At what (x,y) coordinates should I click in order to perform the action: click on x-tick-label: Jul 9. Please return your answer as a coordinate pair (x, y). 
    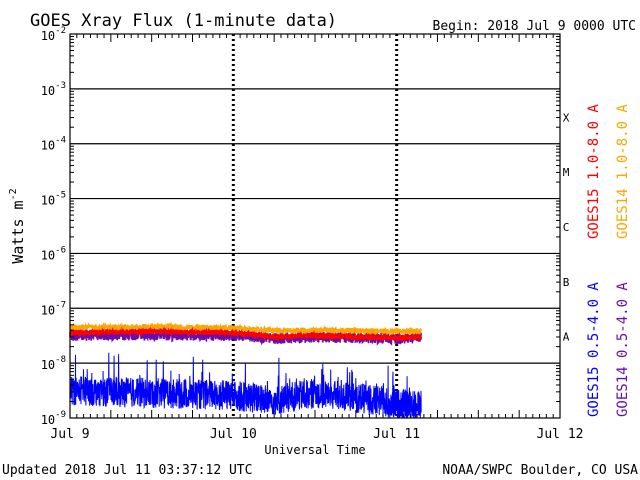
    Looking at the image, I should click on (69, 434).